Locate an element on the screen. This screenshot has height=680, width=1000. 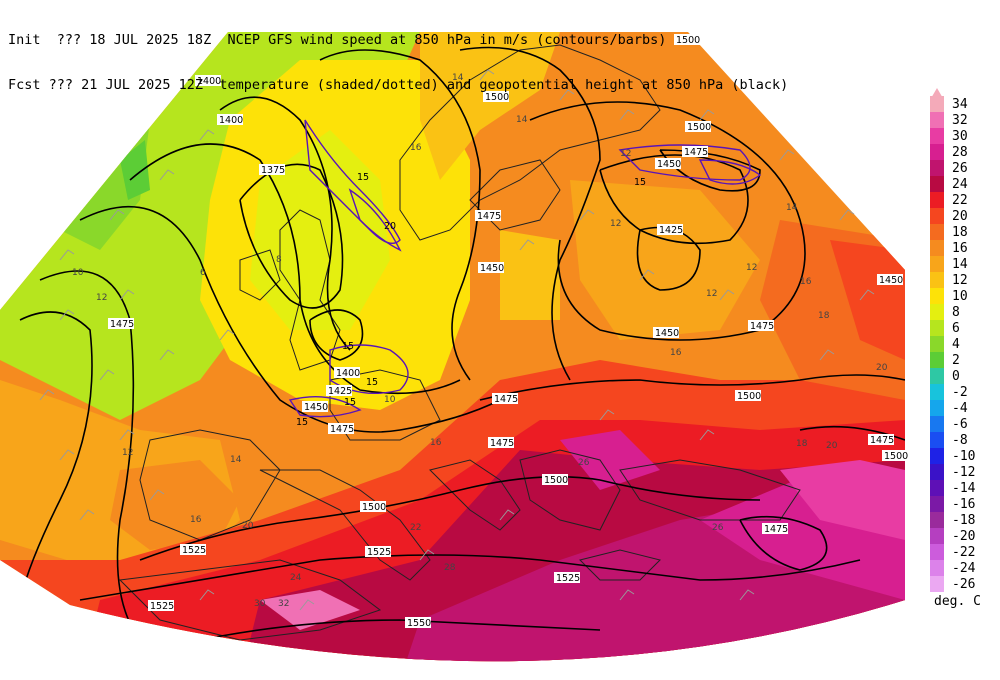
legend-label: 0 is located at coordinates (956, 376).